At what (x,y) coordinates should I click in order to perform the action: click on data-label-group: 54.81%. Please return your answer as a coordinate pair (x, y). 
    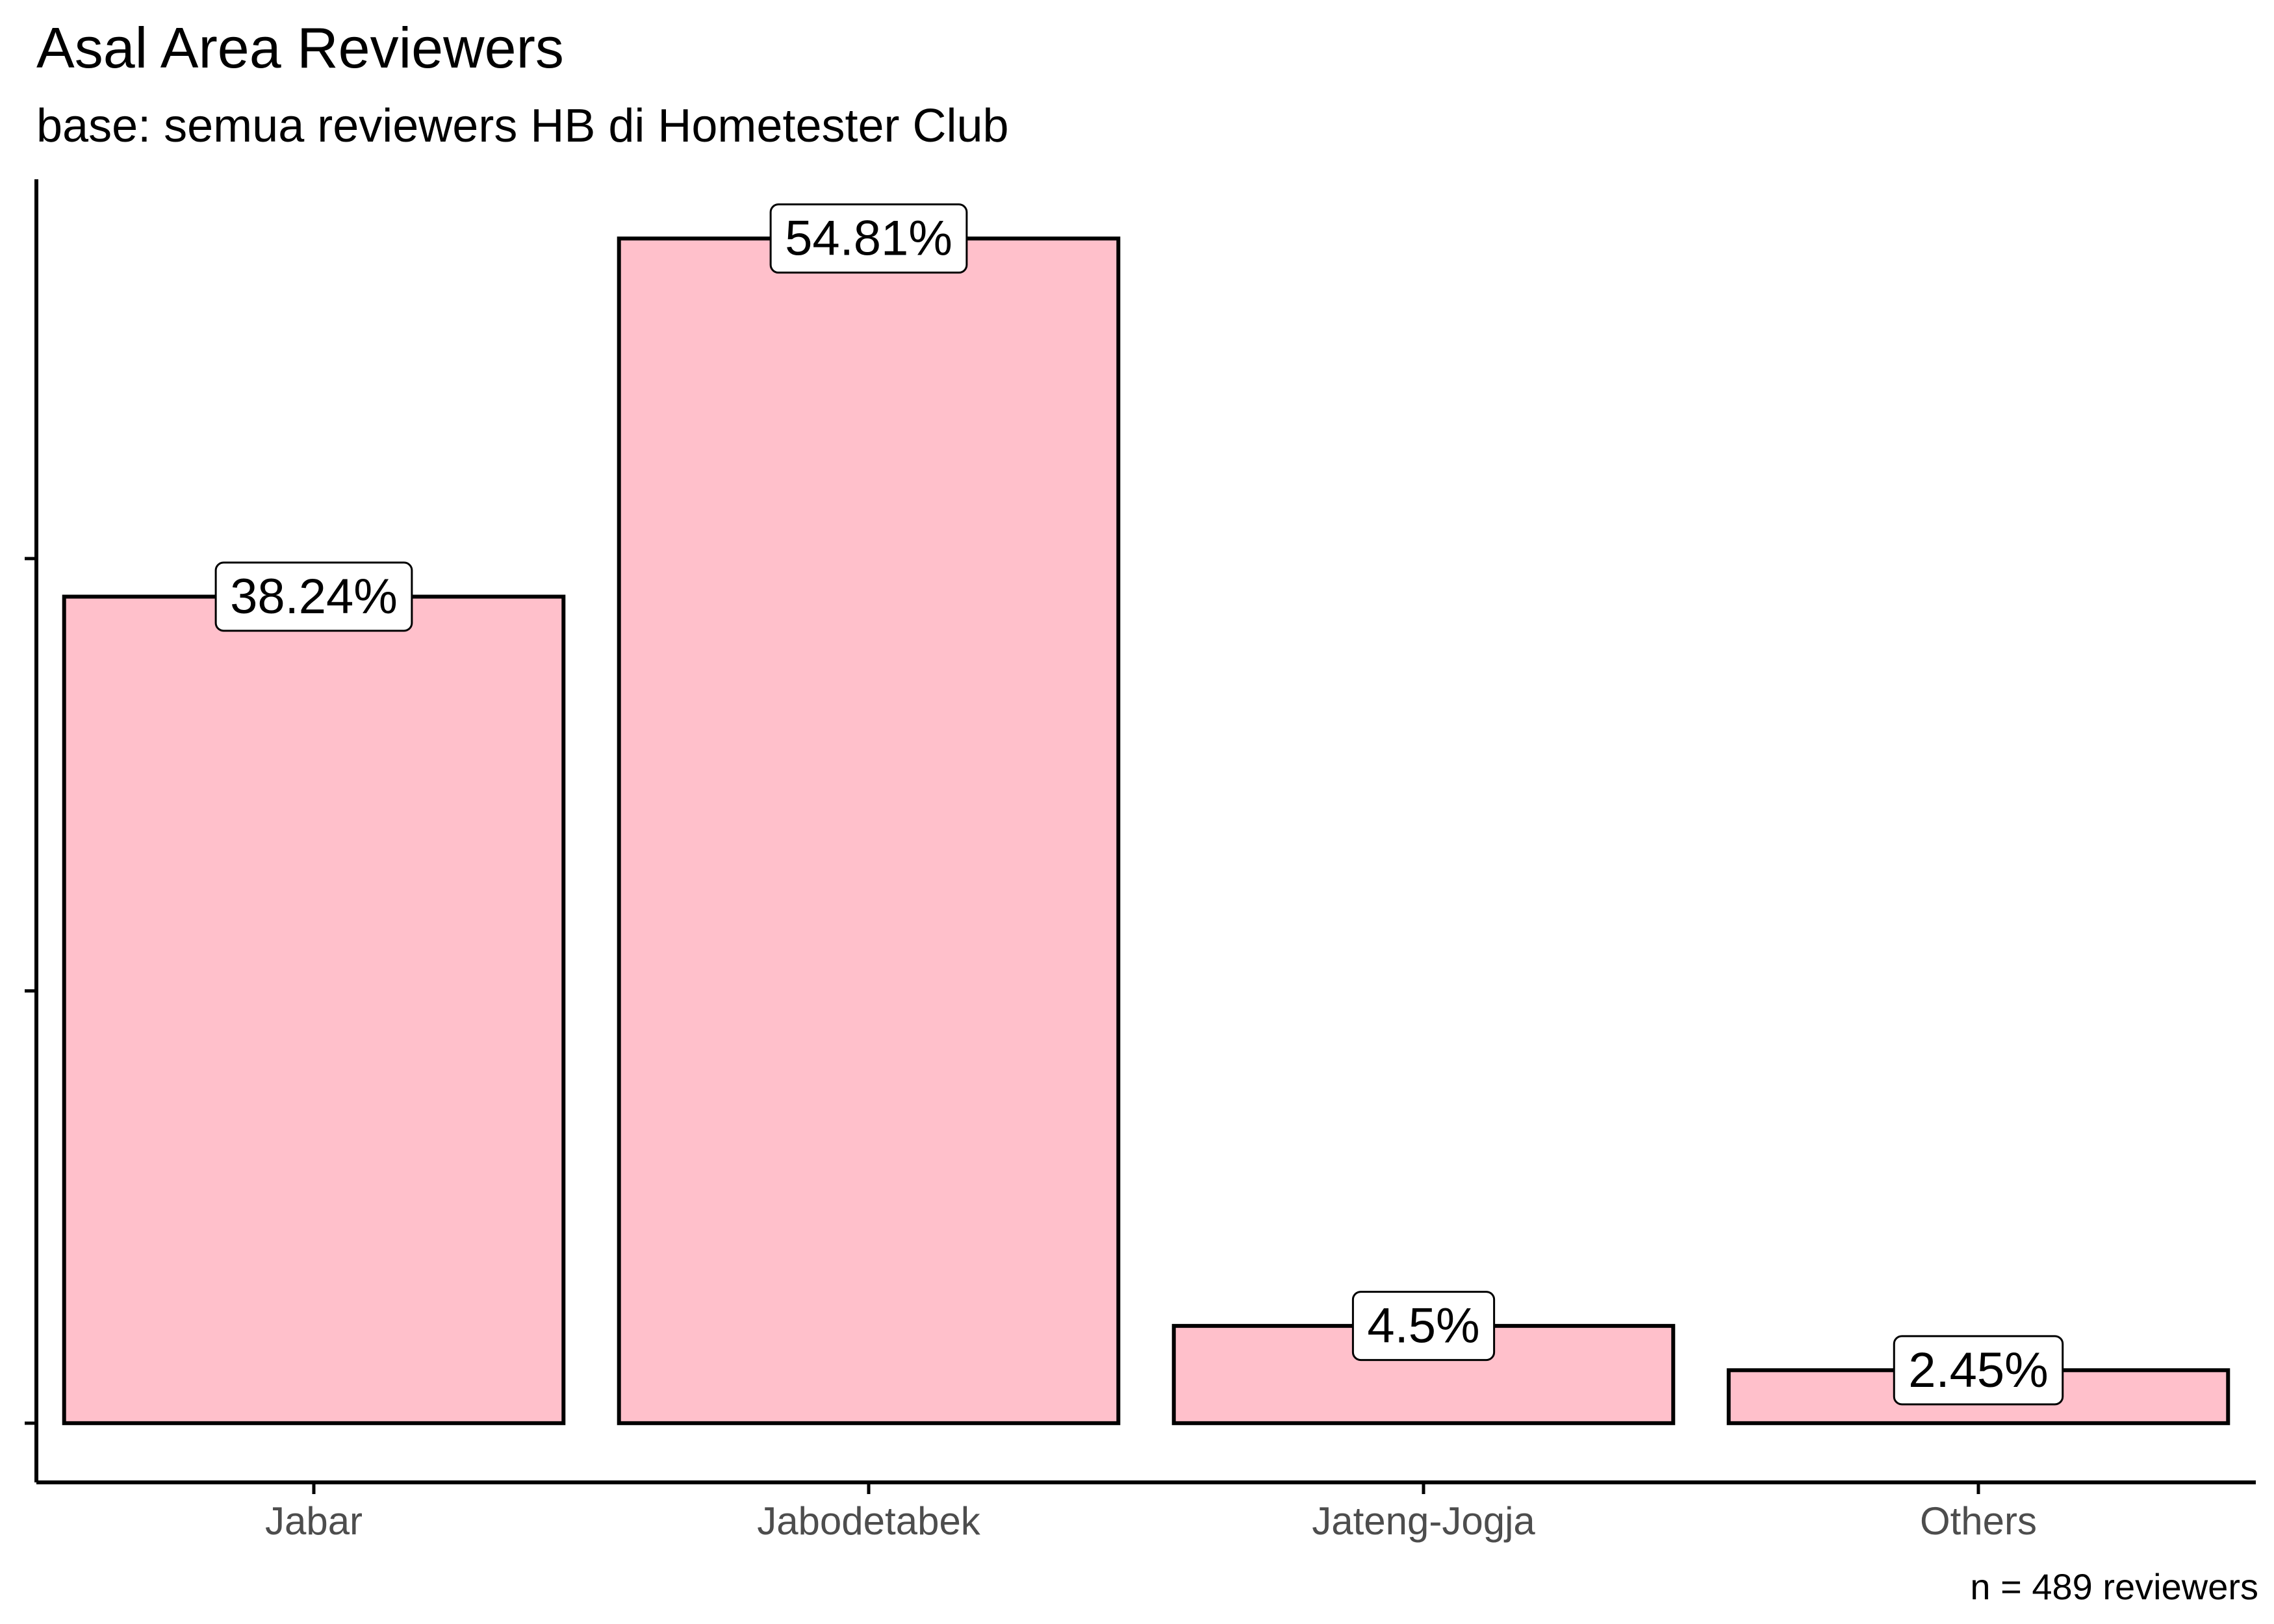
    Looking at the image, I should click on (868, 238).